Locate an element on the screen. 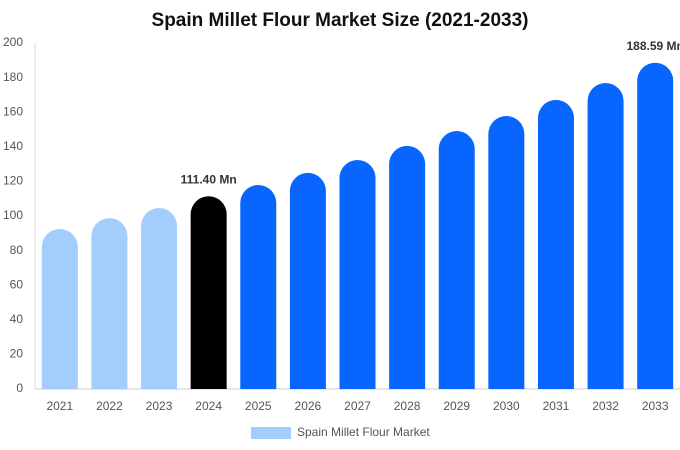  y-tick-label: 60 is located at coordinates (17, 284).